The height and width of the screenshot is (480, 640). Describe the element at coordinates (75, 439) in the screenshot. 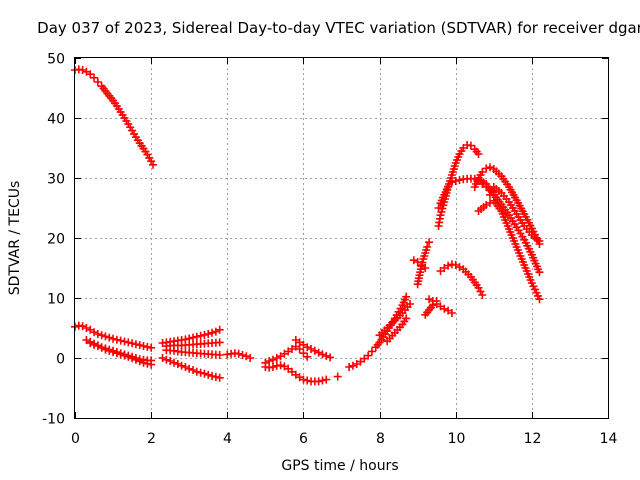

I see `x-tick-label: 0` at that location.